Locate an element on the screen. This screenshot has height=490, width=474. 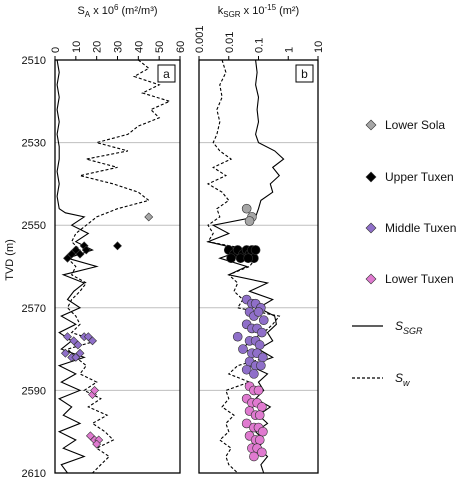
x-tick-label: 40 is located at coordinates (139, 47).